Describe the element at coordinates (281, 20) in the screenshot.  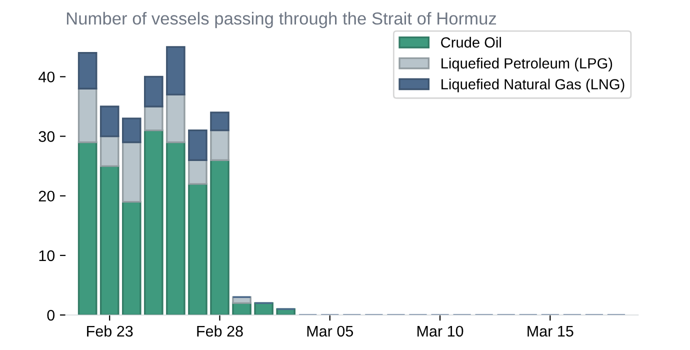
I see `chart-title: Number of vessels passing through the Strait of Hormuz` at that location.